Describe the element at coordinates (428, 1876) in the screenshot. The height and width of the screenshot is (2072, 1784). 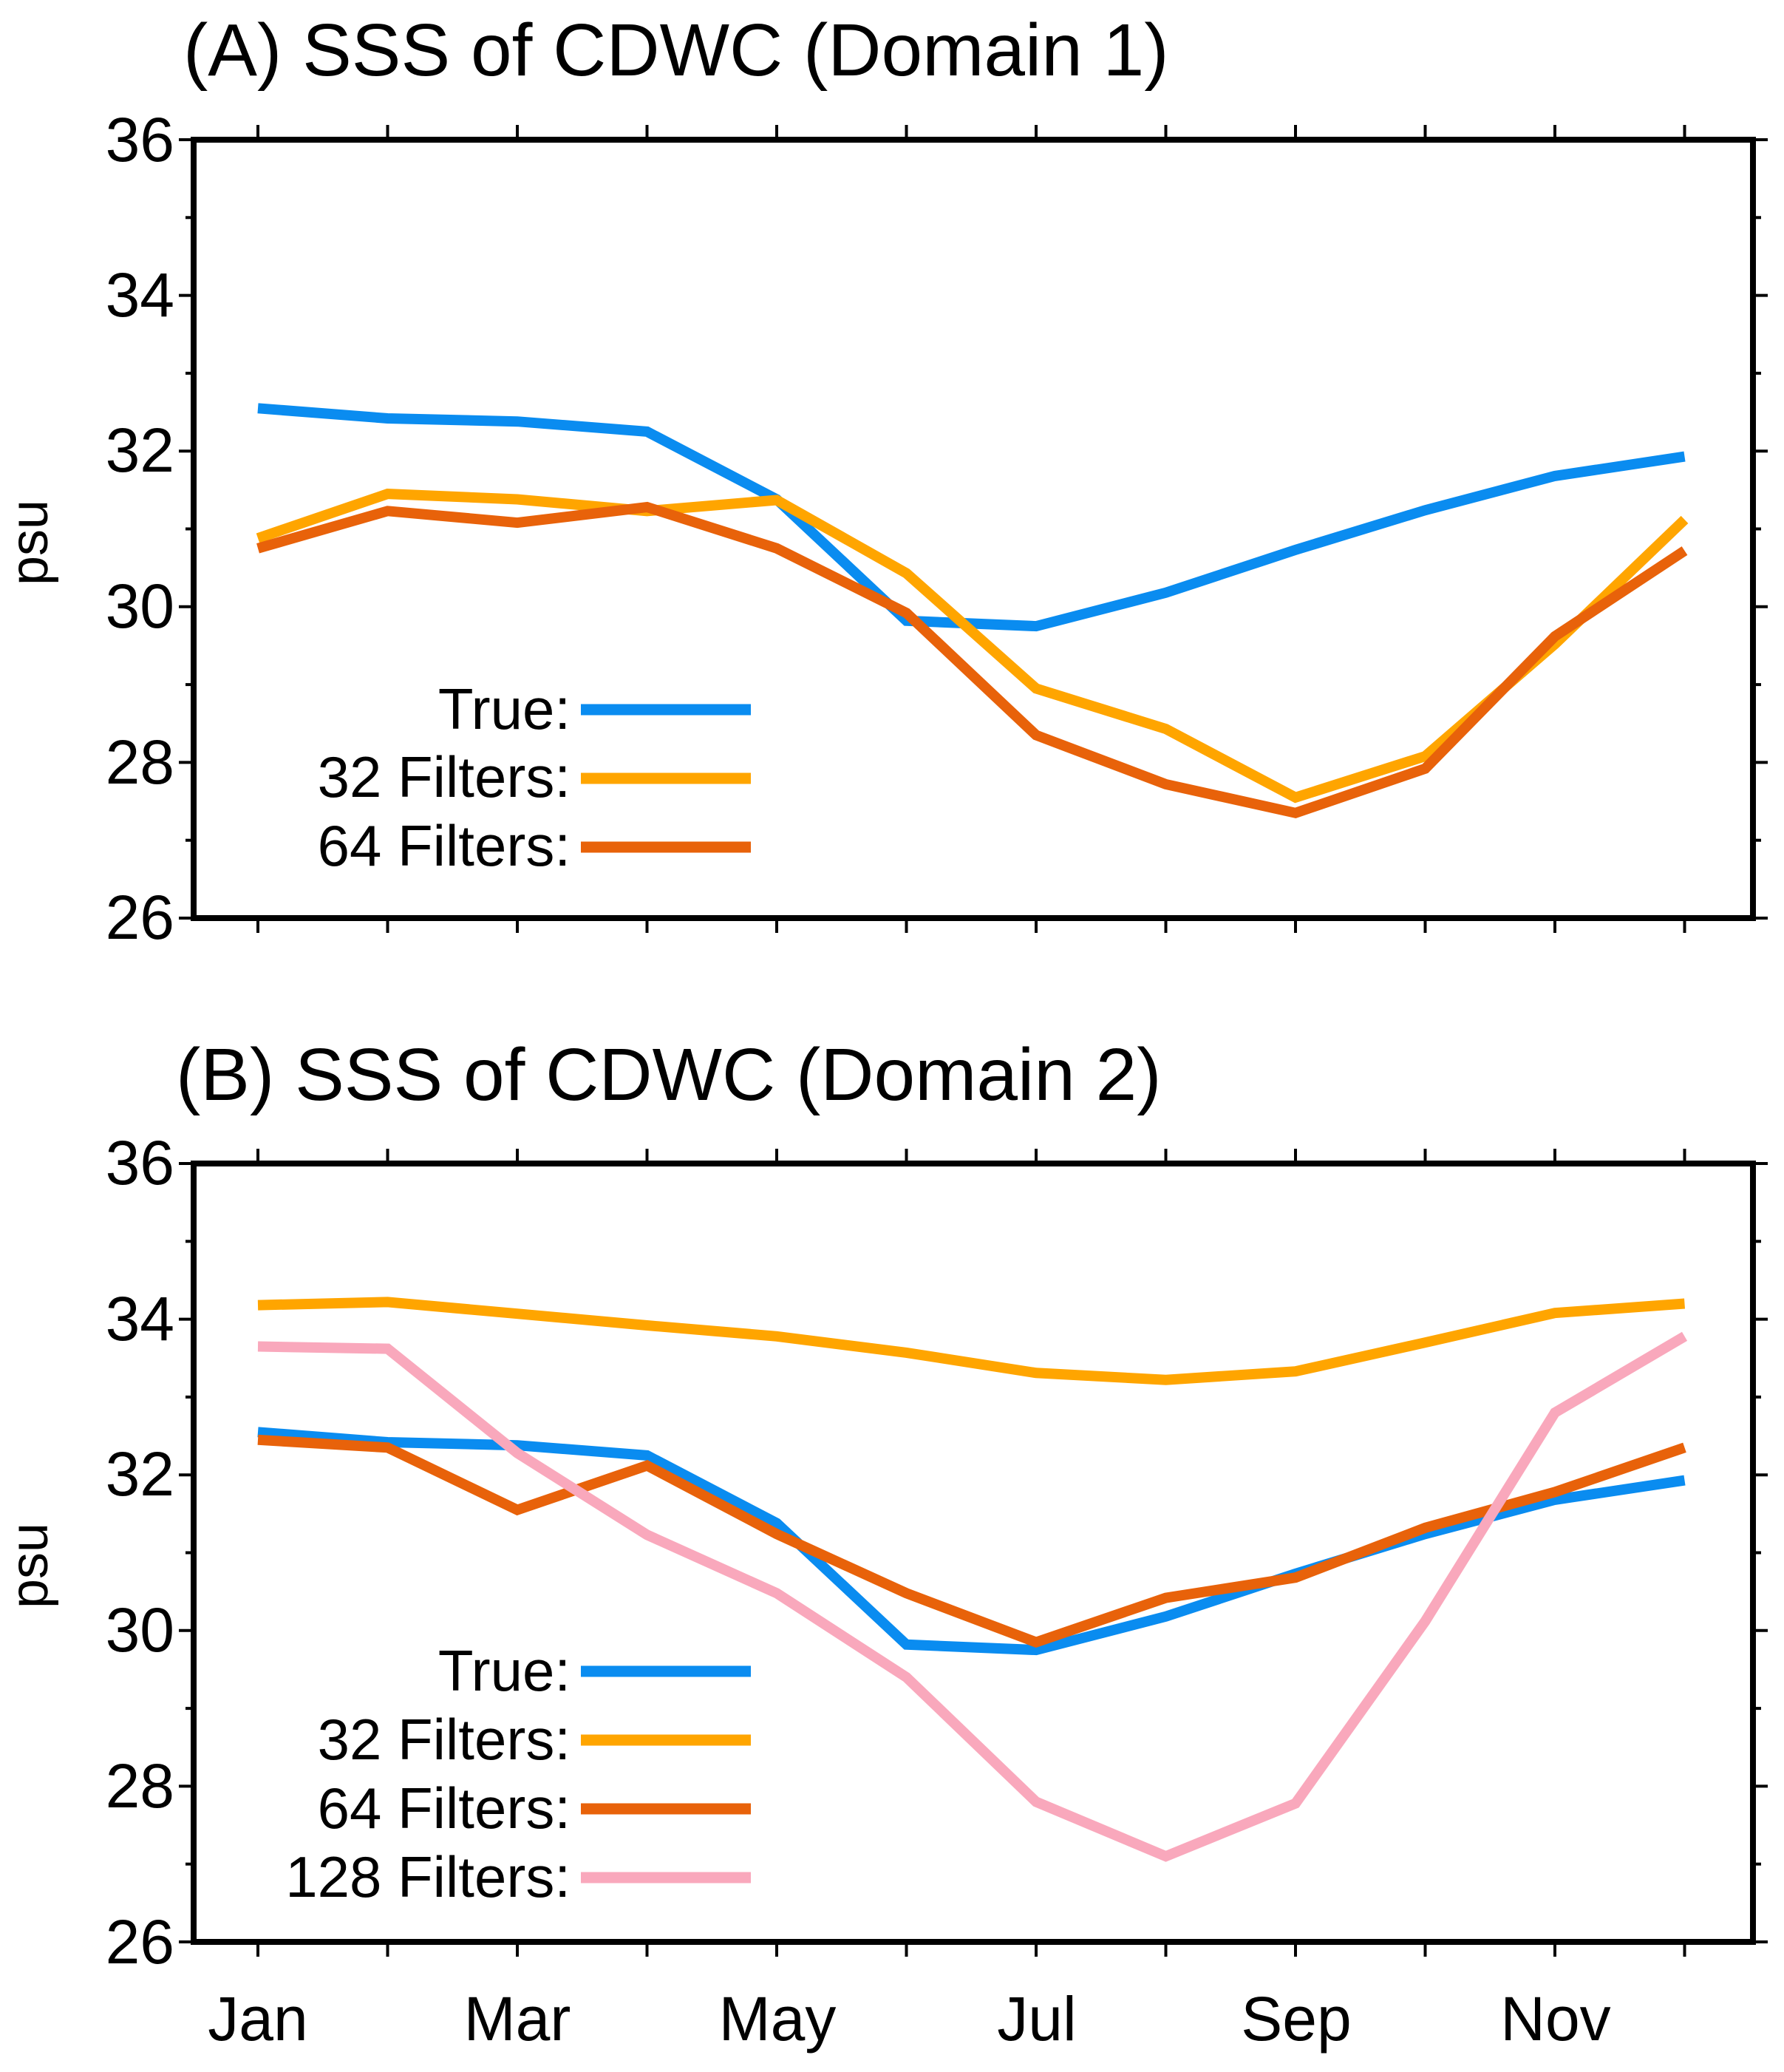
I see `legend-label: 128 Filters:` at that location.